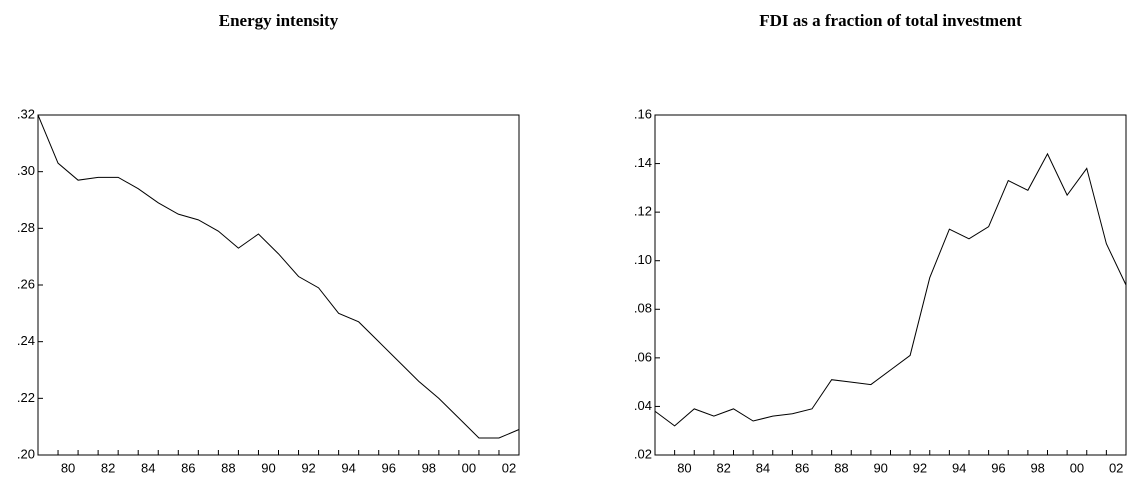 Image resolution: width=1127 pixels, height=480 pixels. Describe the element at coordinates (26, 340) in the screenshot. I see `y-tick-label: .24` at that location.